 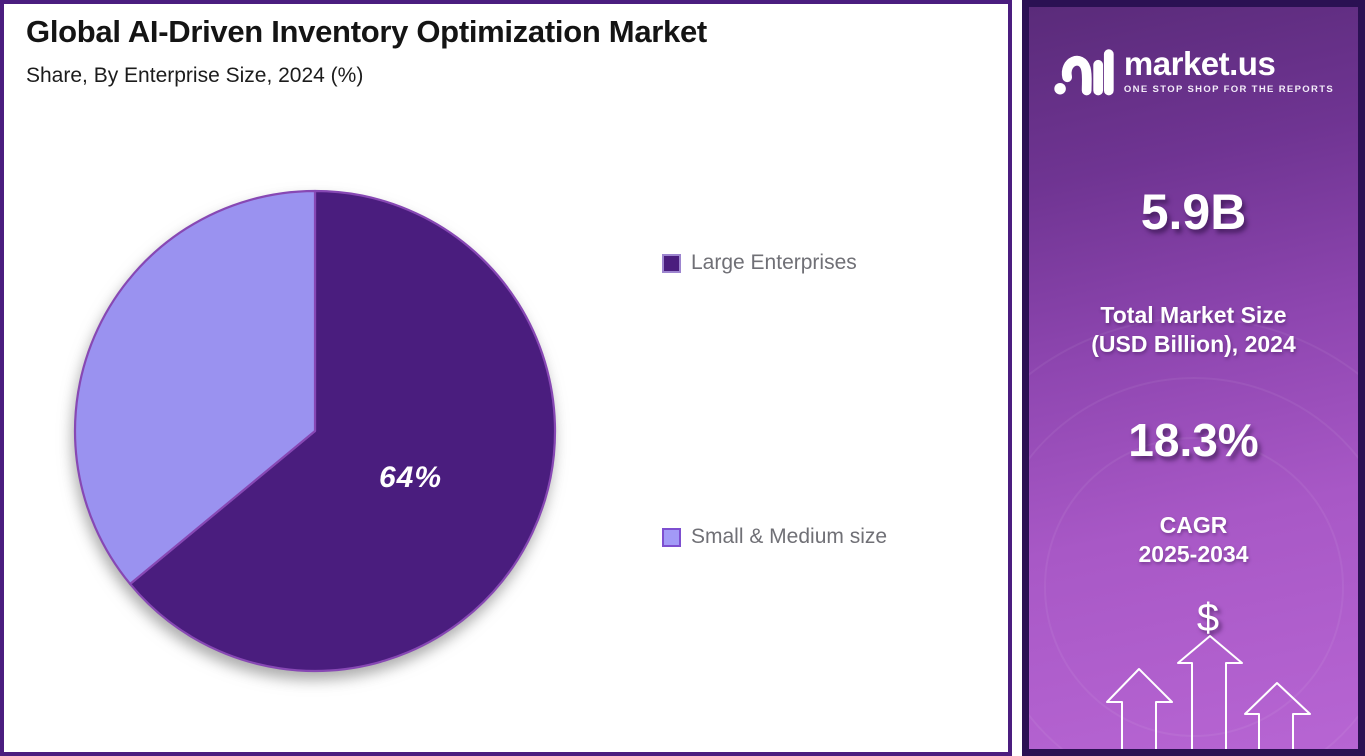 I want to click on stat-label-line: (USD Billion), 2024, so click(x=1193, y=344).